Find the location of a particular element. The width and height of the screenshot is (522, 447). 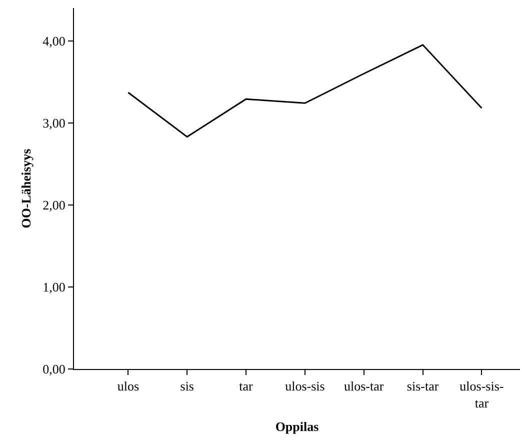

x-tick-label: ulos-sis-tar is located at coordinates (482, 394).